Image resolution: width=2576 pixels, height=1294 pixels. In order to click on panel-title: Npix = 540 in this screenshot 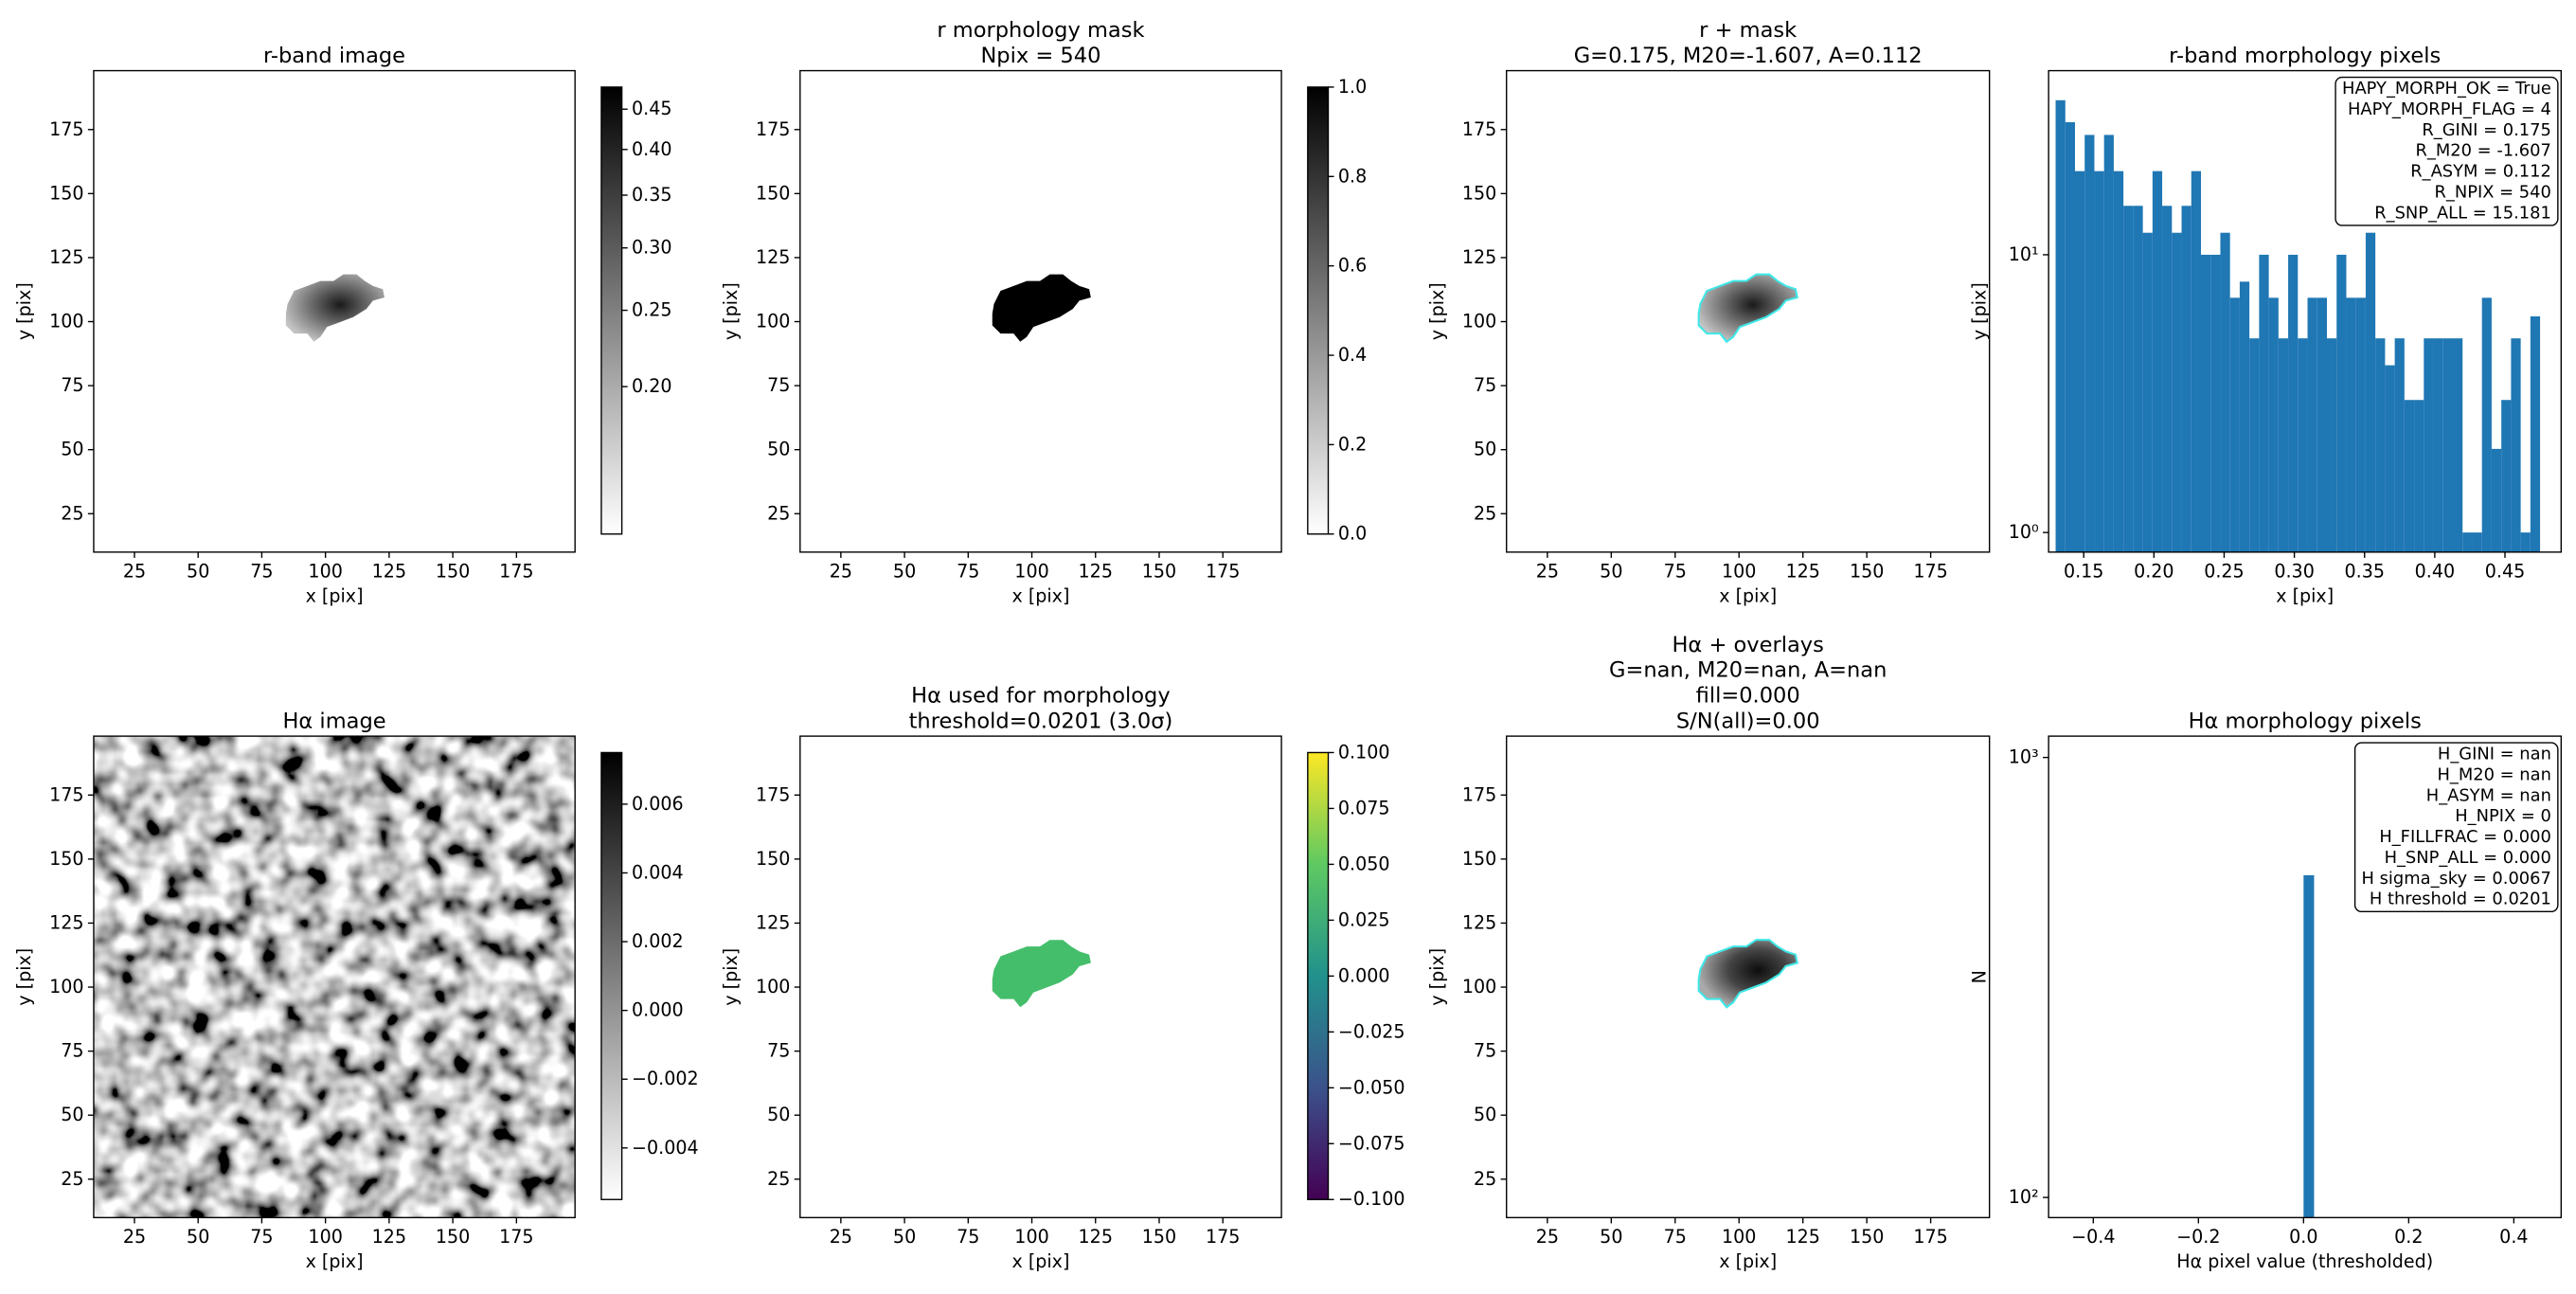, I will do `click(1040, 56)`.